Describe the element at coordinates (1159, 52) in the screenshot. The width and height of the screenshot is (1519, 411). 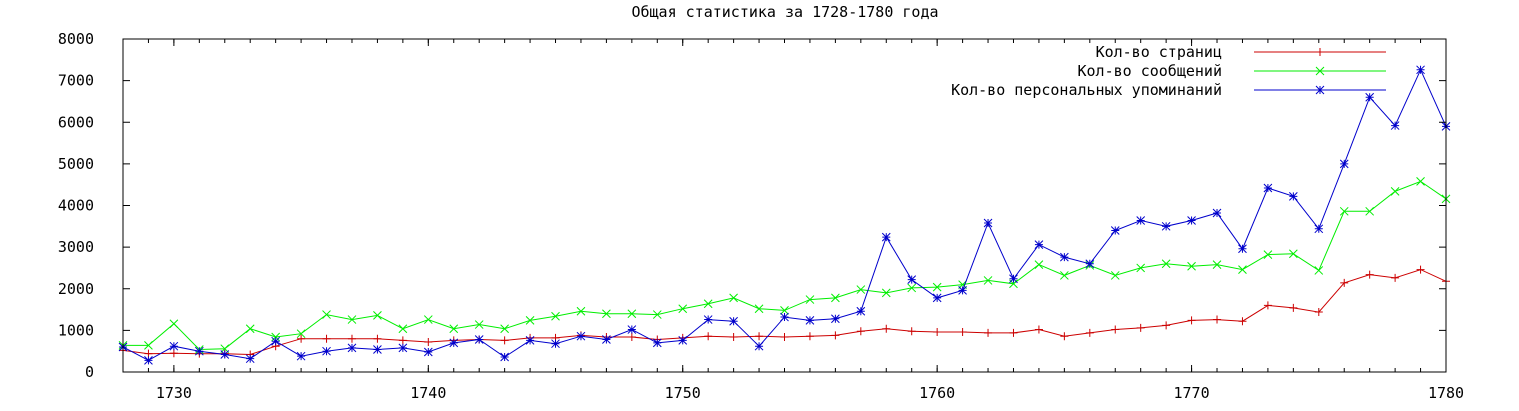
I see `legend-label: Кол-во страниц` at that location.